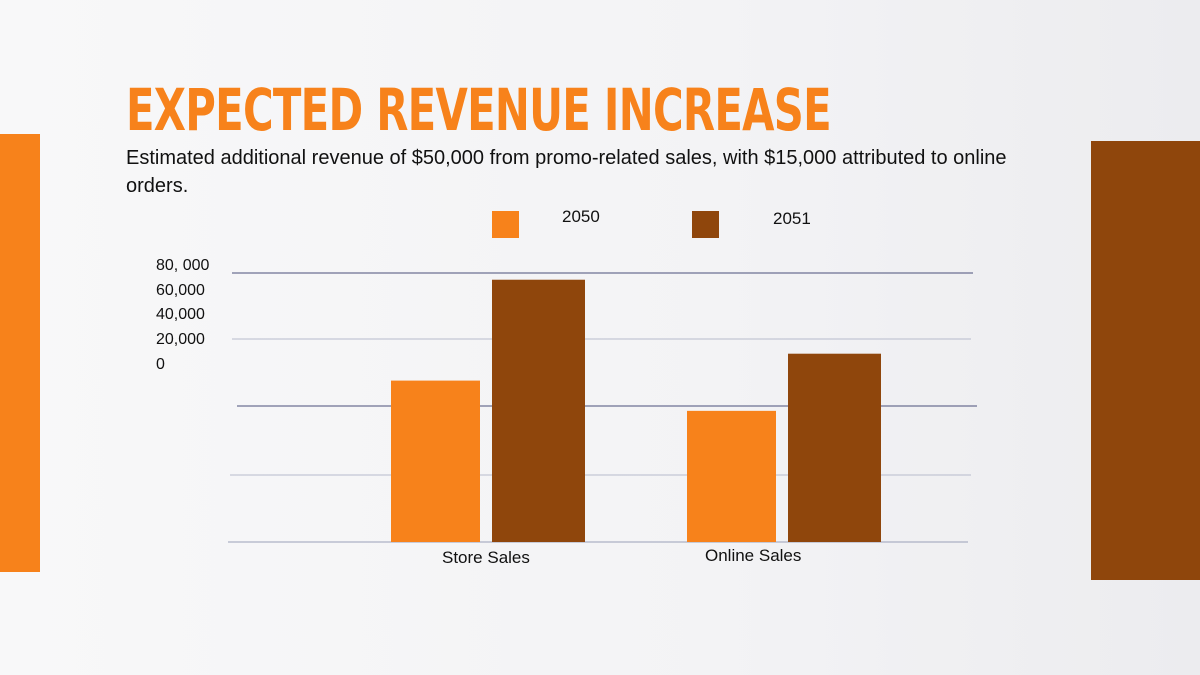 The height and width of the screenshot is (675, 1200). Describe the element at coordinates (505, 224) in the screenshot. I see `legend-swatch-2050` at that location.